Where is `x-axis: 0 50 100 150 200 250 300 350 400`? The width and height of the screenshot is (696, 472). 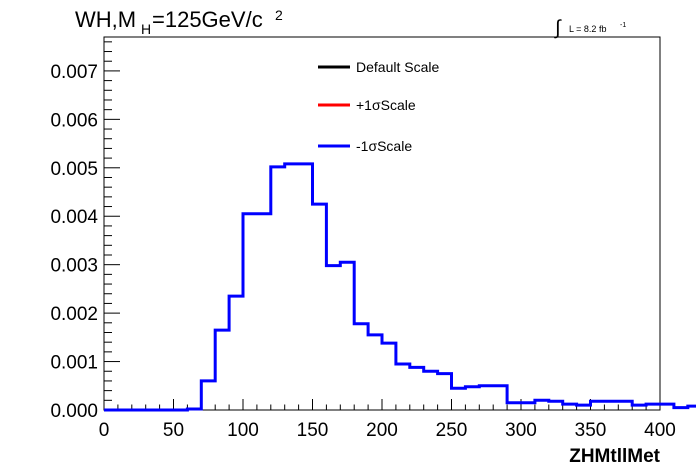 x-axis: 0 50 100 150 200 250 300 350 400 is located at coordinates (387, 420).